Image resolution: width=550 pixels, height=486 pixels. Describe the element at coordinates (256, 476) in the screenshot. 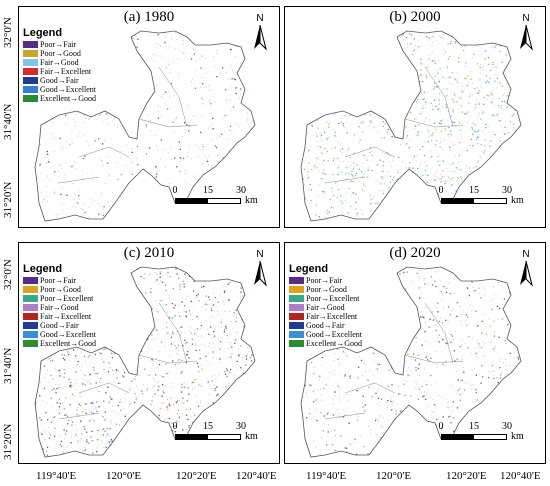

I see `lon-label-120-40: 120°40'E` at that location.